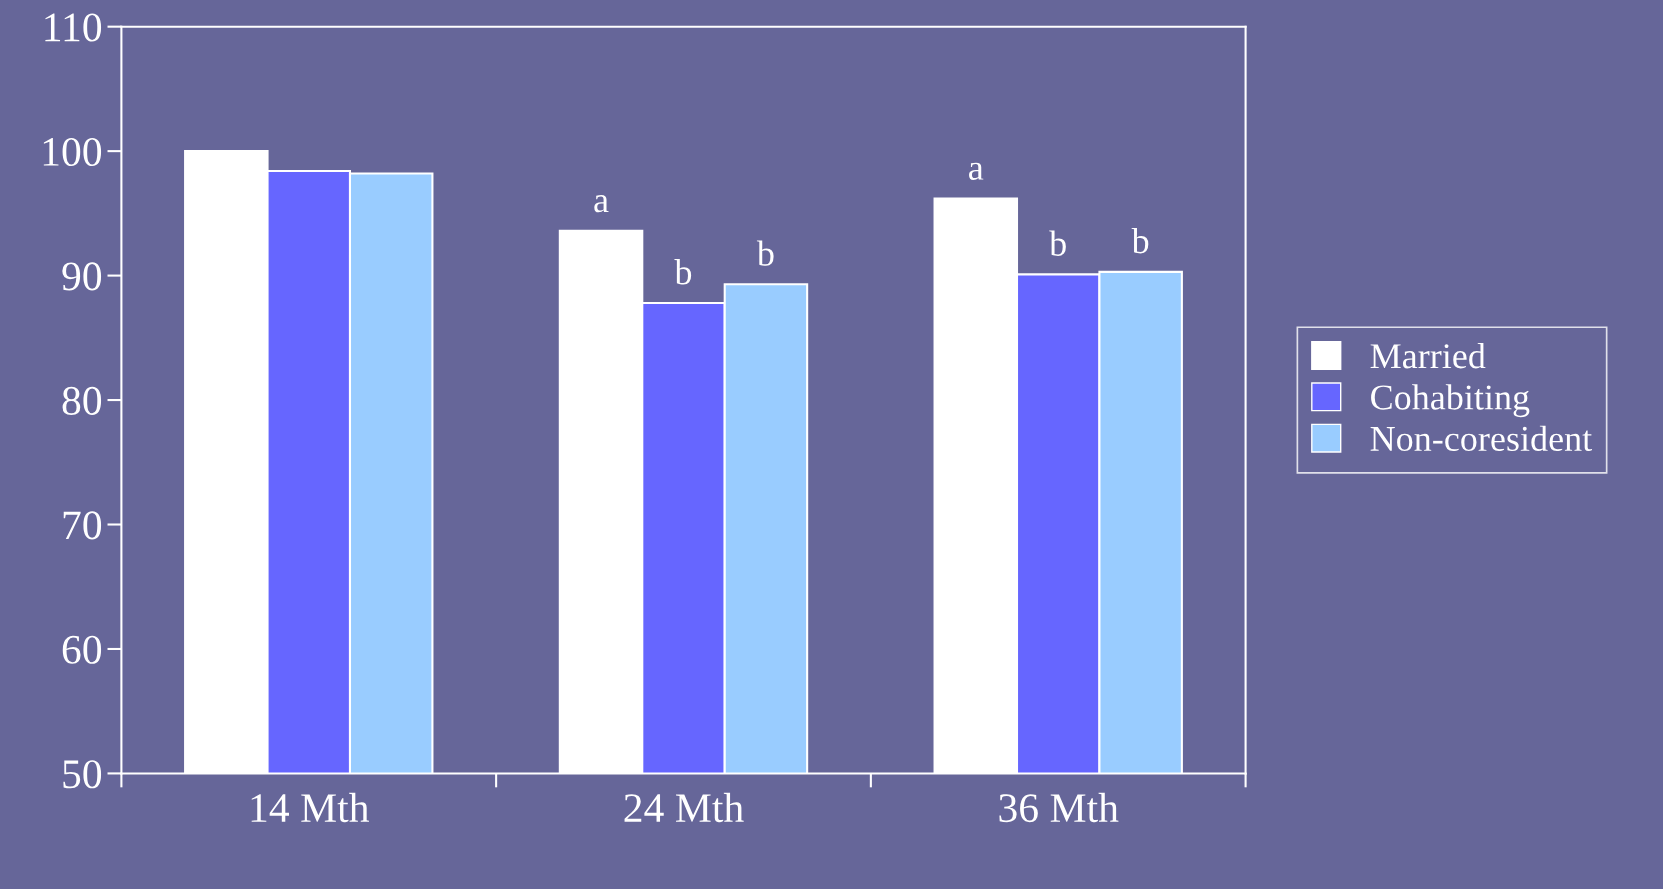 The image size is (1663, 889). What do you see at coordinates (82, 525) in the screenshot?
I see `y-tick-label: 70` at bounding box center [82, 525].